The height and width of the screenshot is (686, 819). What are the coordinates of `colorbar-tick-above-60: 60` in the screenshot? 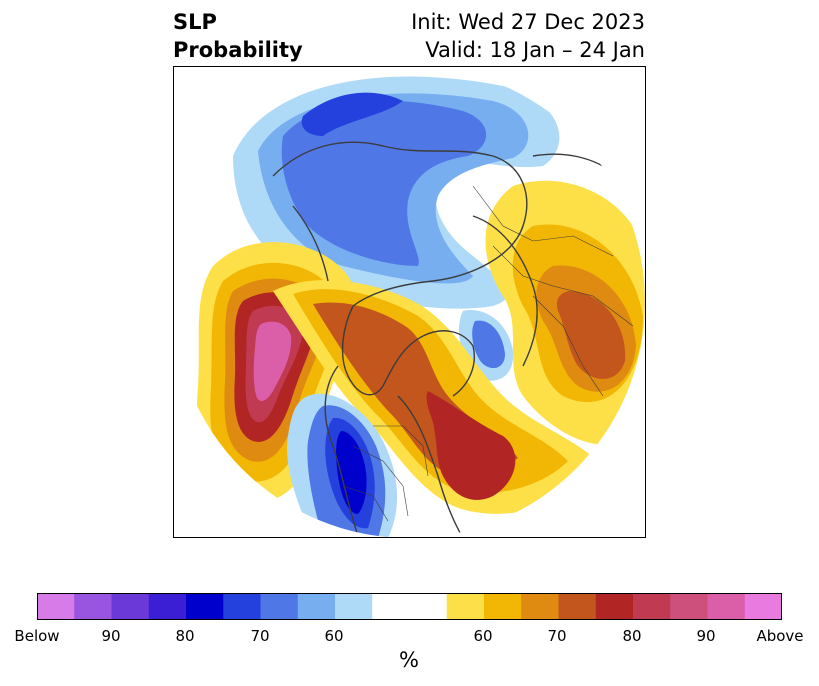 It's located at (483, 636).